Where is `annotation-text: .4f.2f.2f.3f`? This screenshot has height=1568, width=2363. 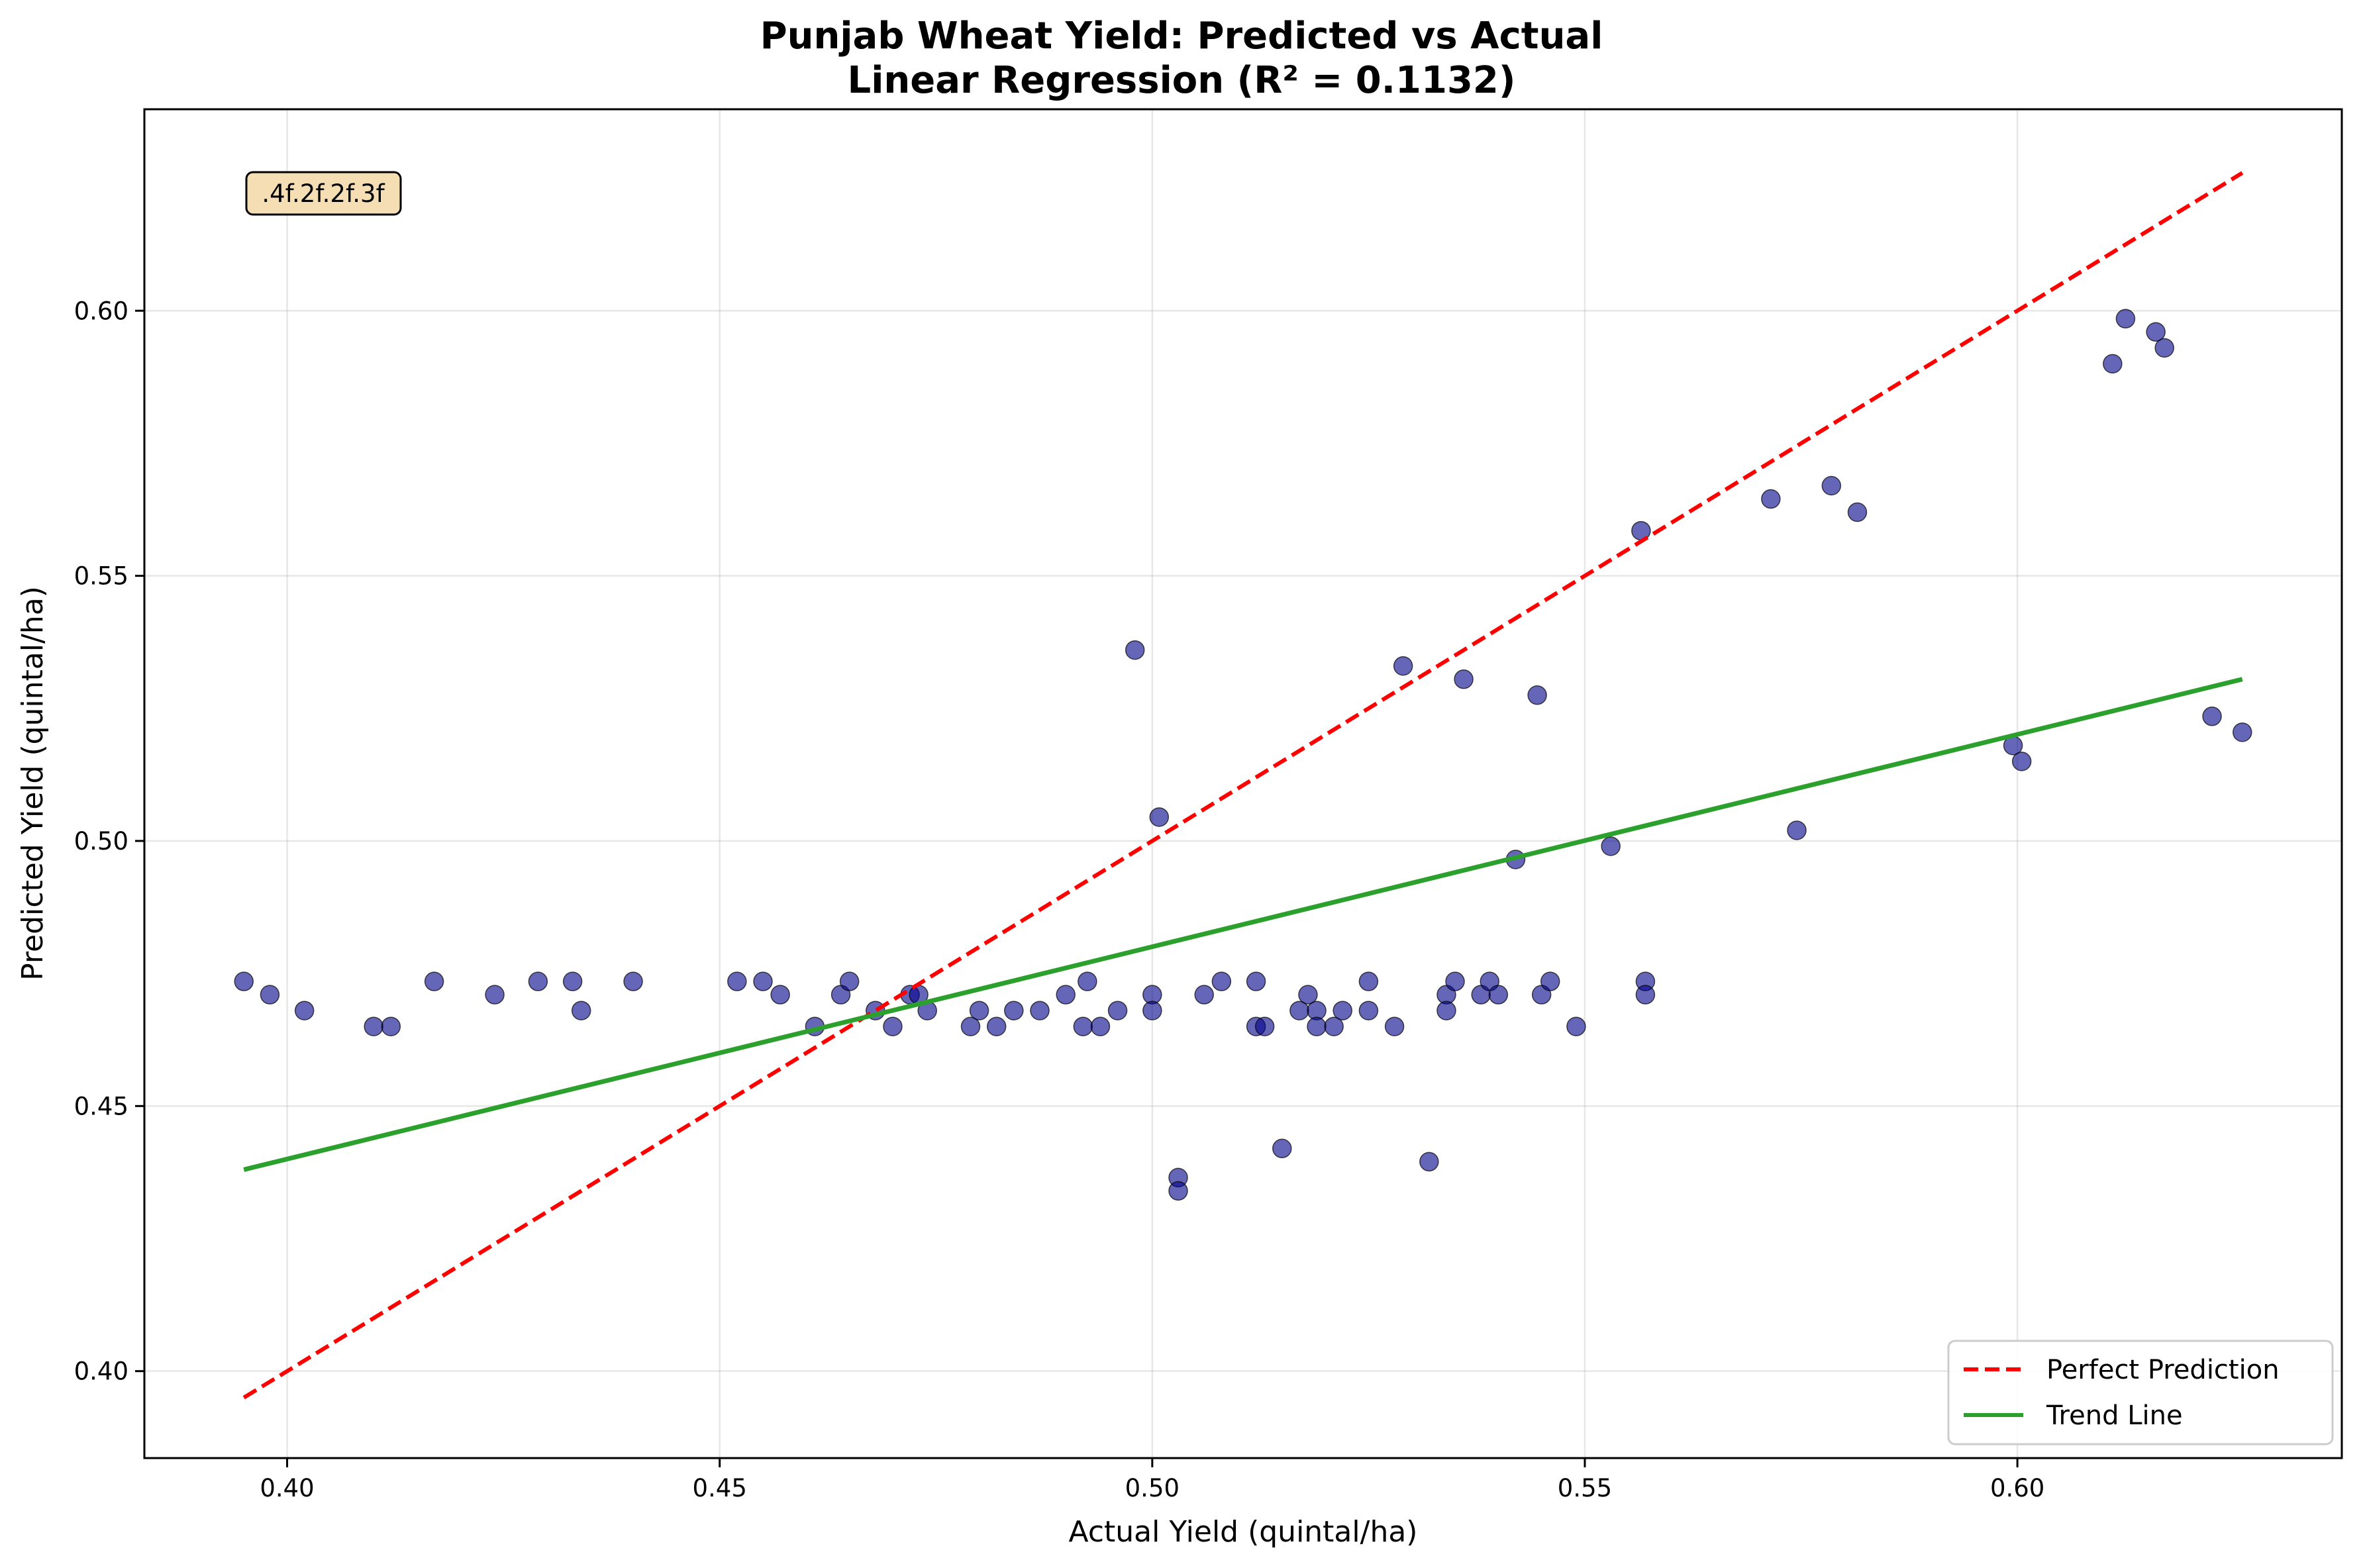 annotation-text: .4f.2f.2f.3f is located at coordinates (323, 193).